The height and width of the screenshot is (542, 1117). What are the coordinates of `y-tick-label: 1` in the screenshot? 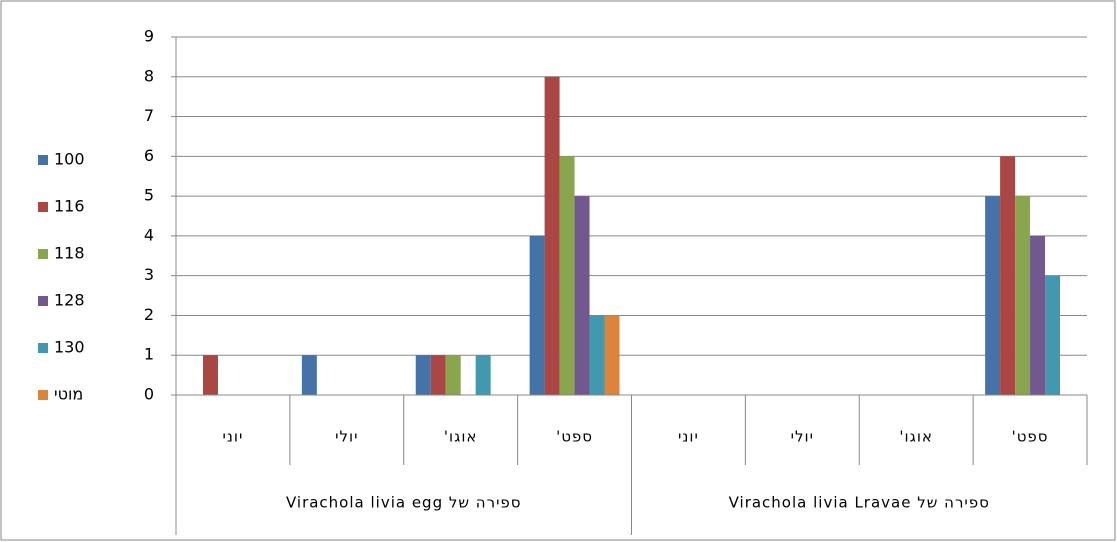 It's located at (149, 354).